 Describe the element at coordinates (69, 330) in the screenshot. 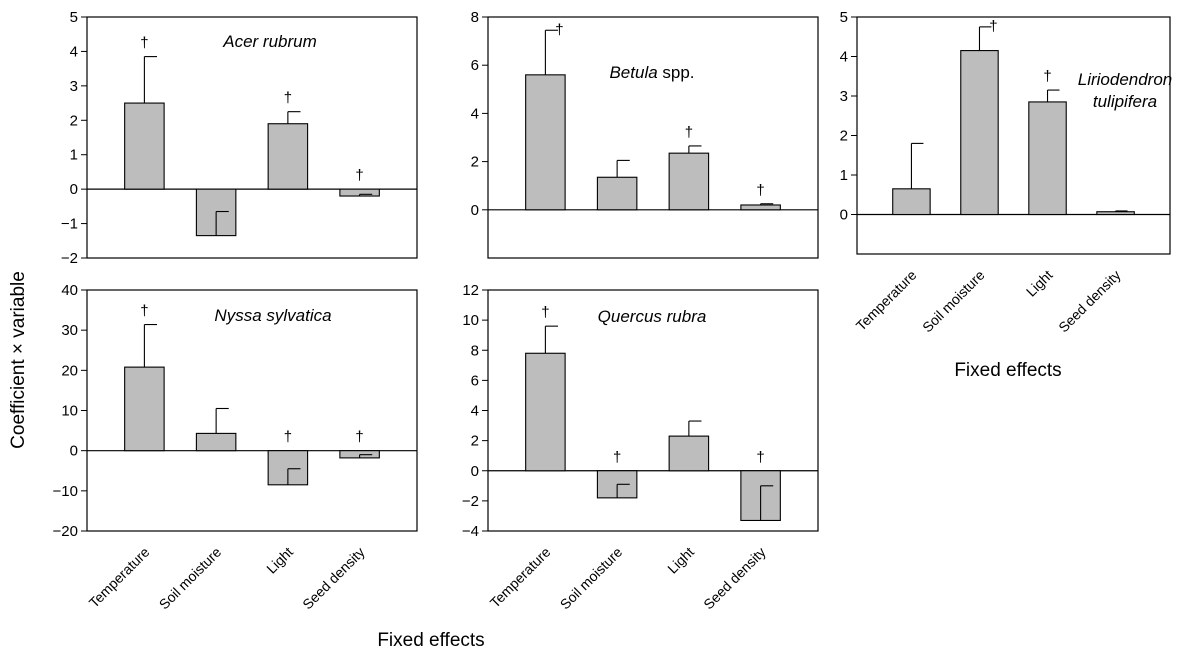

I see `y-tick-label: 30` at that location.